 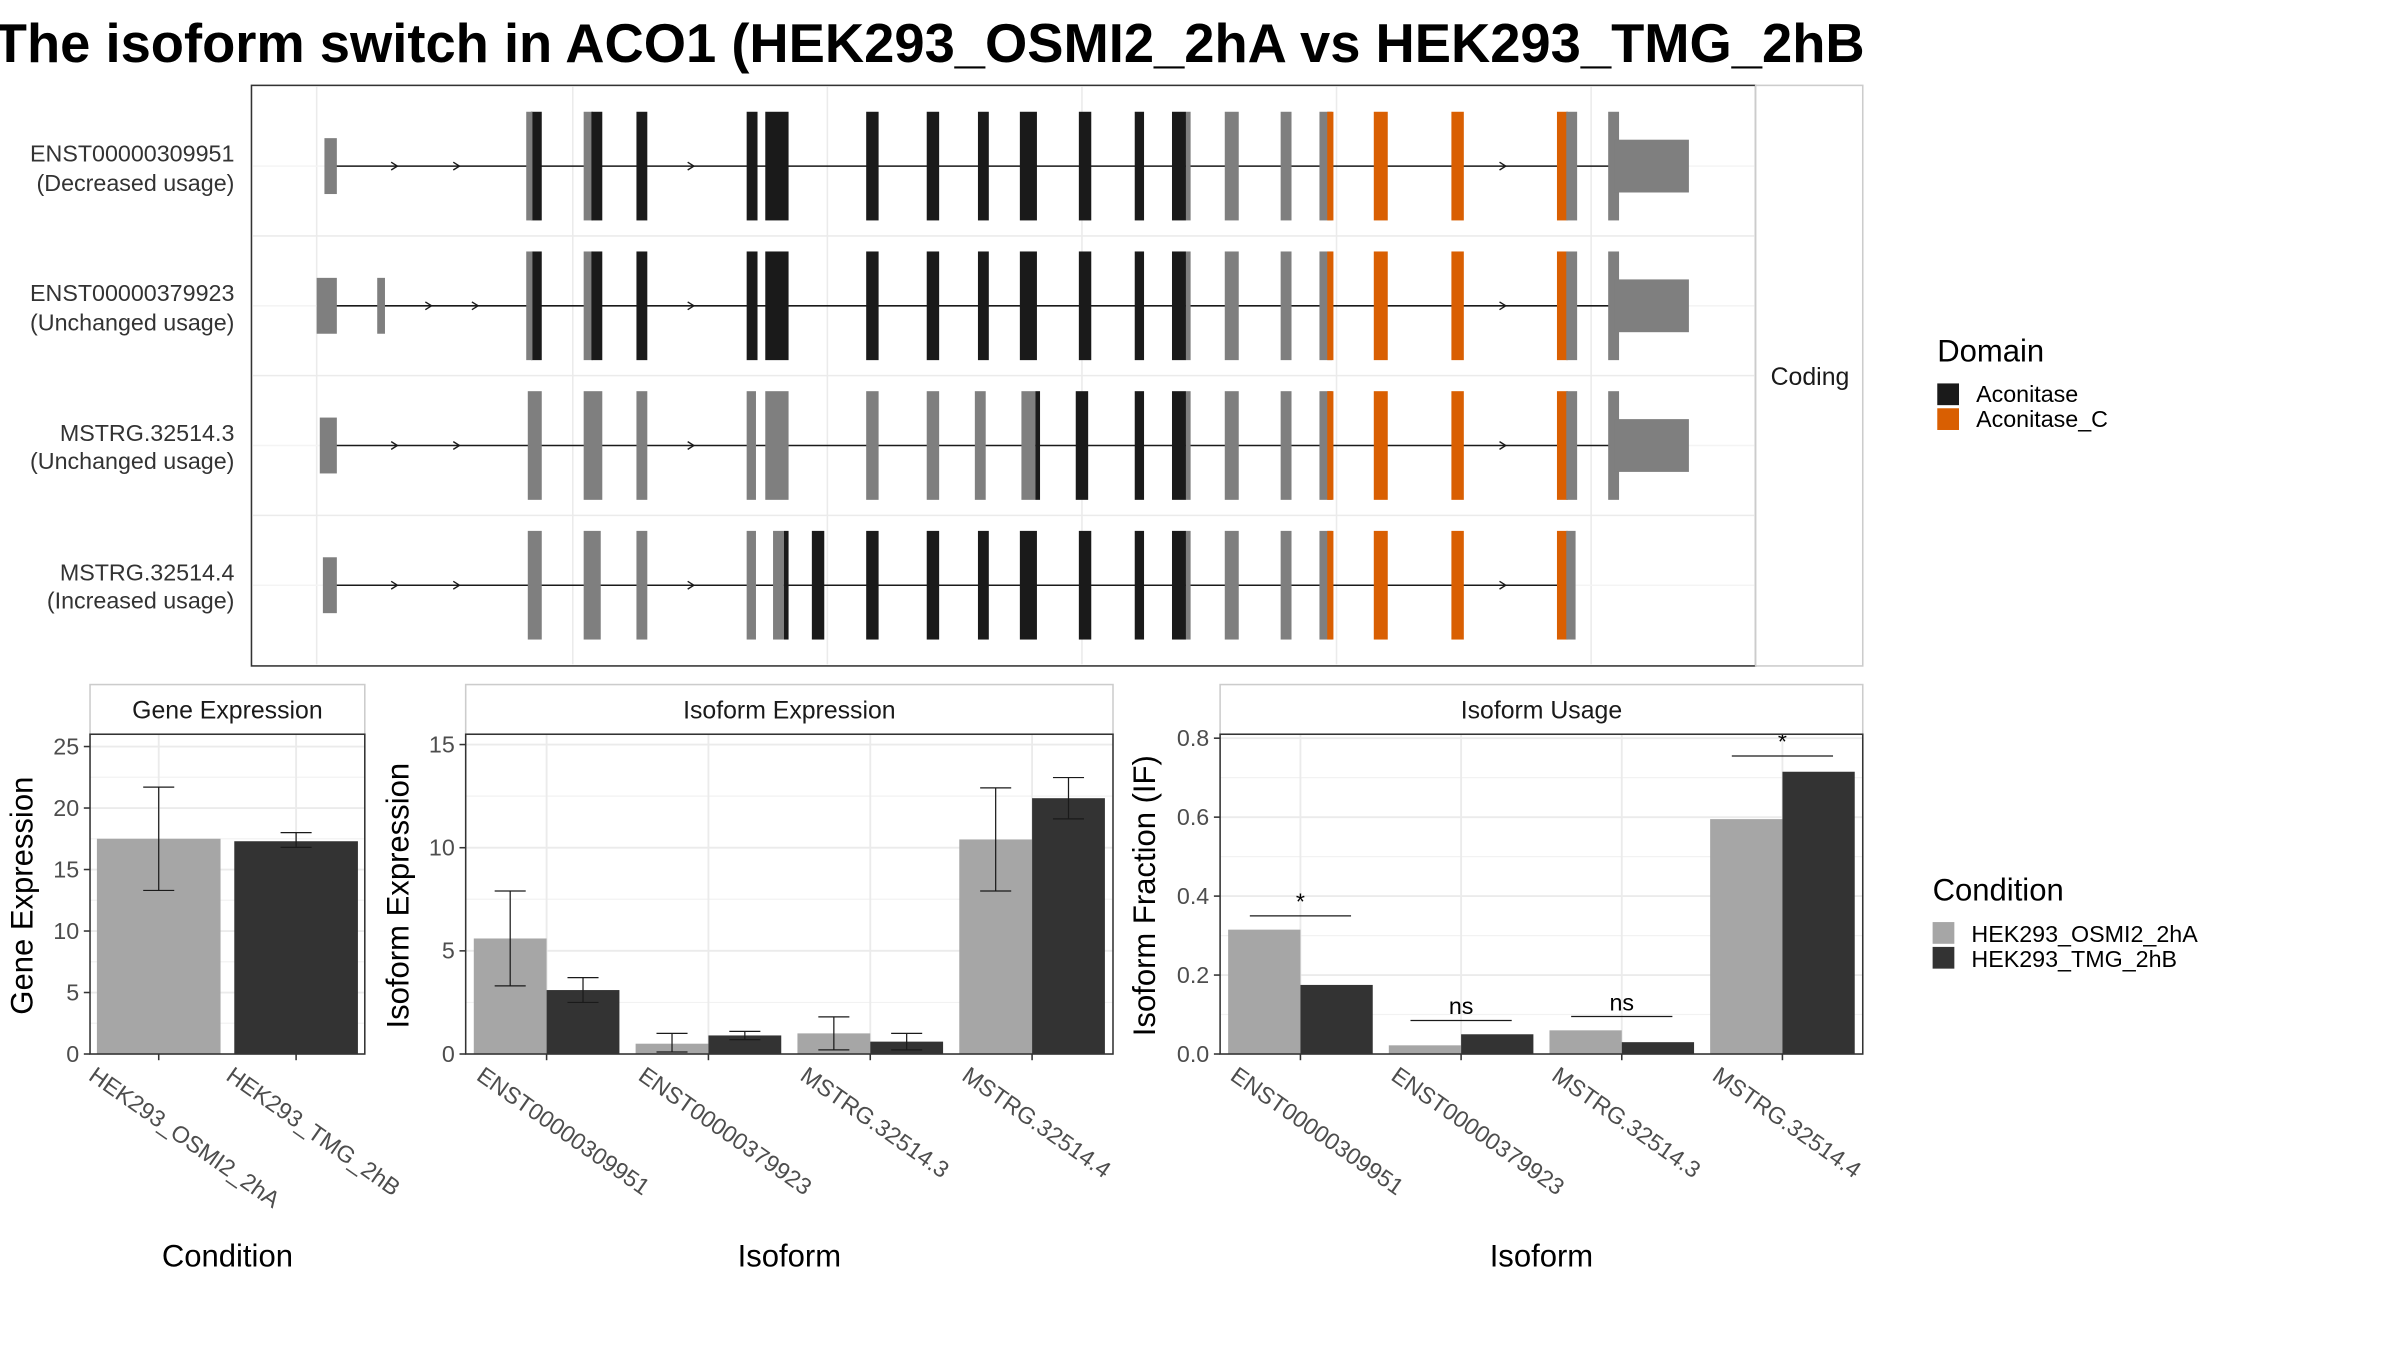 What do you see at coordinates (227, 709) in the screenshot?
I see `gene-expression-strip` at bounding box center [227, 709].